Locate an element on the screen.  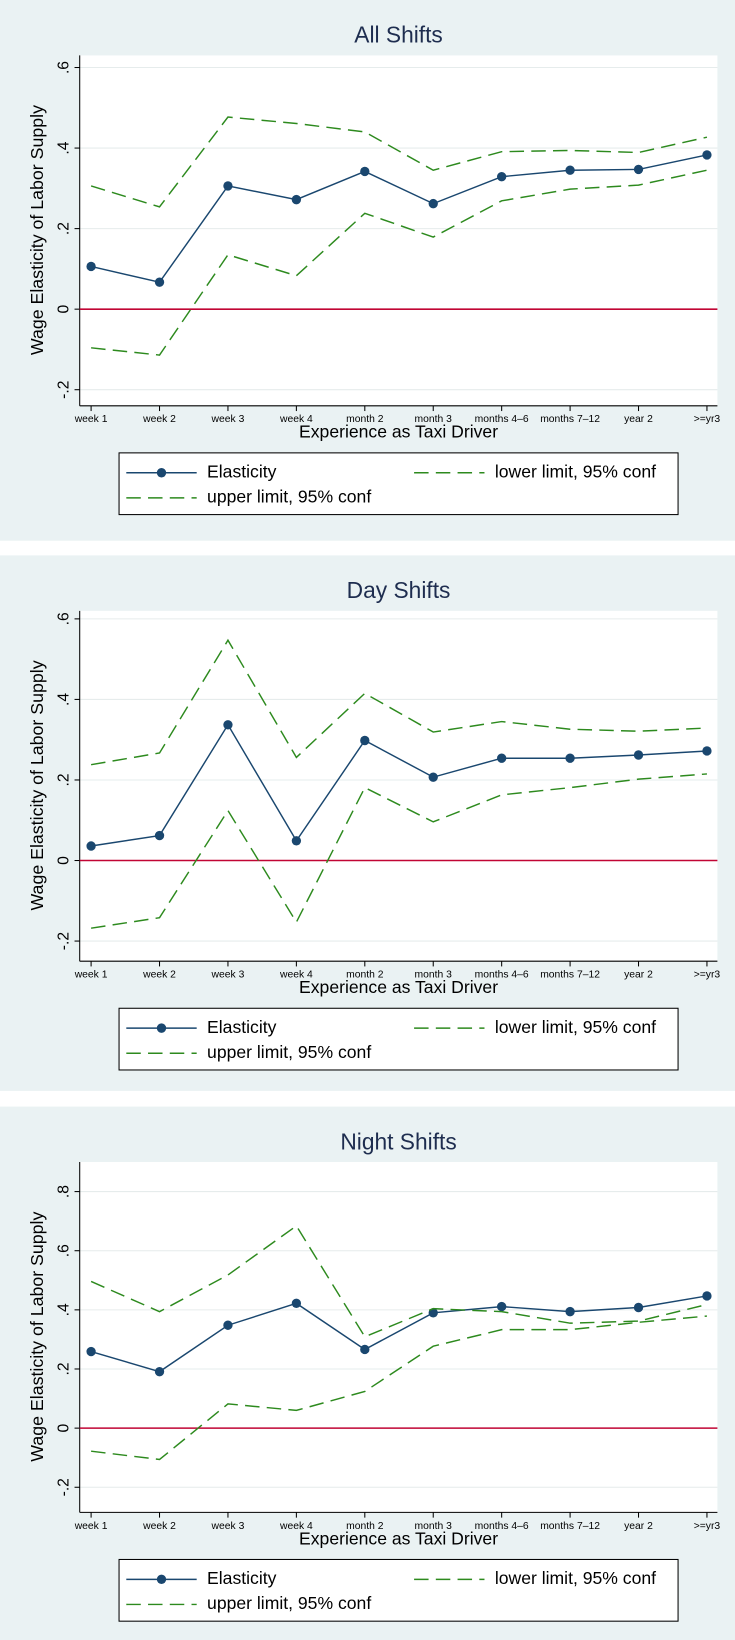
chart-title: All Shifts is located at coordinates (398, 35).